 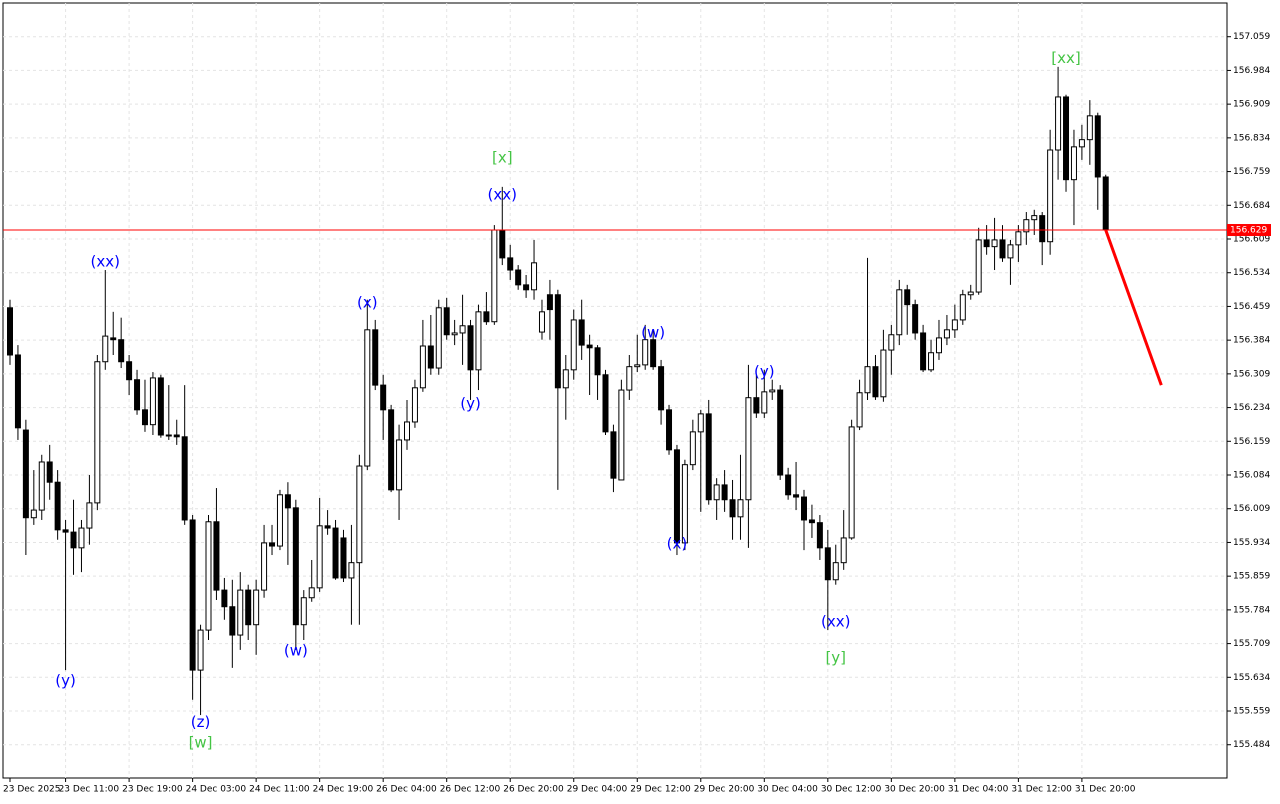 What do you see at coordinates (1251, 138) in the screenshot?
I see `y-tick-label: 156.834` at bounding box center [1251, 138].